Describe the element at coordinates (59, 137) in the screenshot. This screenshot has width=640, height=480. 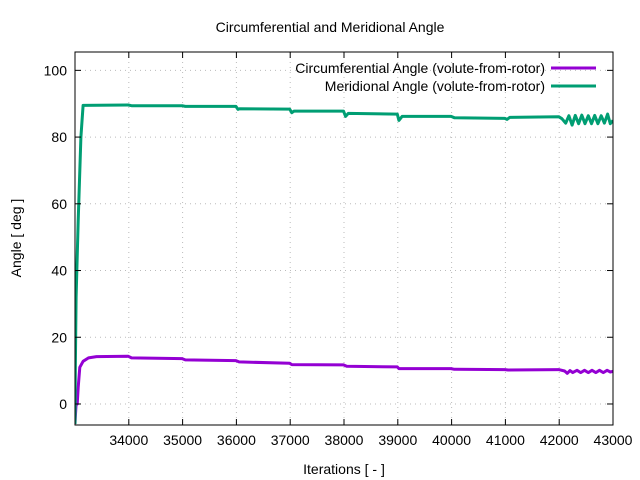
I see `y-tick-label: 80` at that location.